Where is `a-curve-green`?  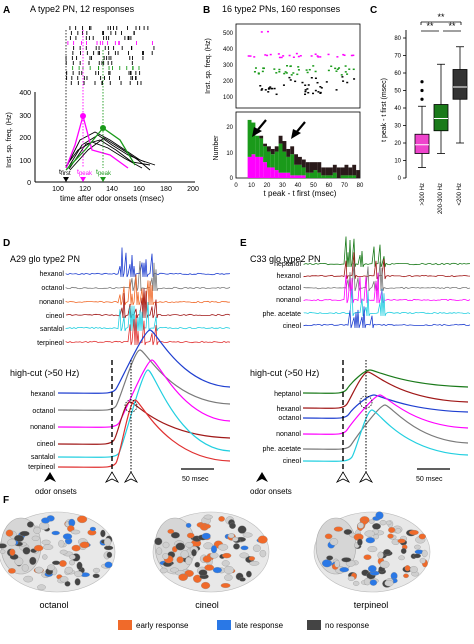 a-curve-green is located at coordinates (100, 149).